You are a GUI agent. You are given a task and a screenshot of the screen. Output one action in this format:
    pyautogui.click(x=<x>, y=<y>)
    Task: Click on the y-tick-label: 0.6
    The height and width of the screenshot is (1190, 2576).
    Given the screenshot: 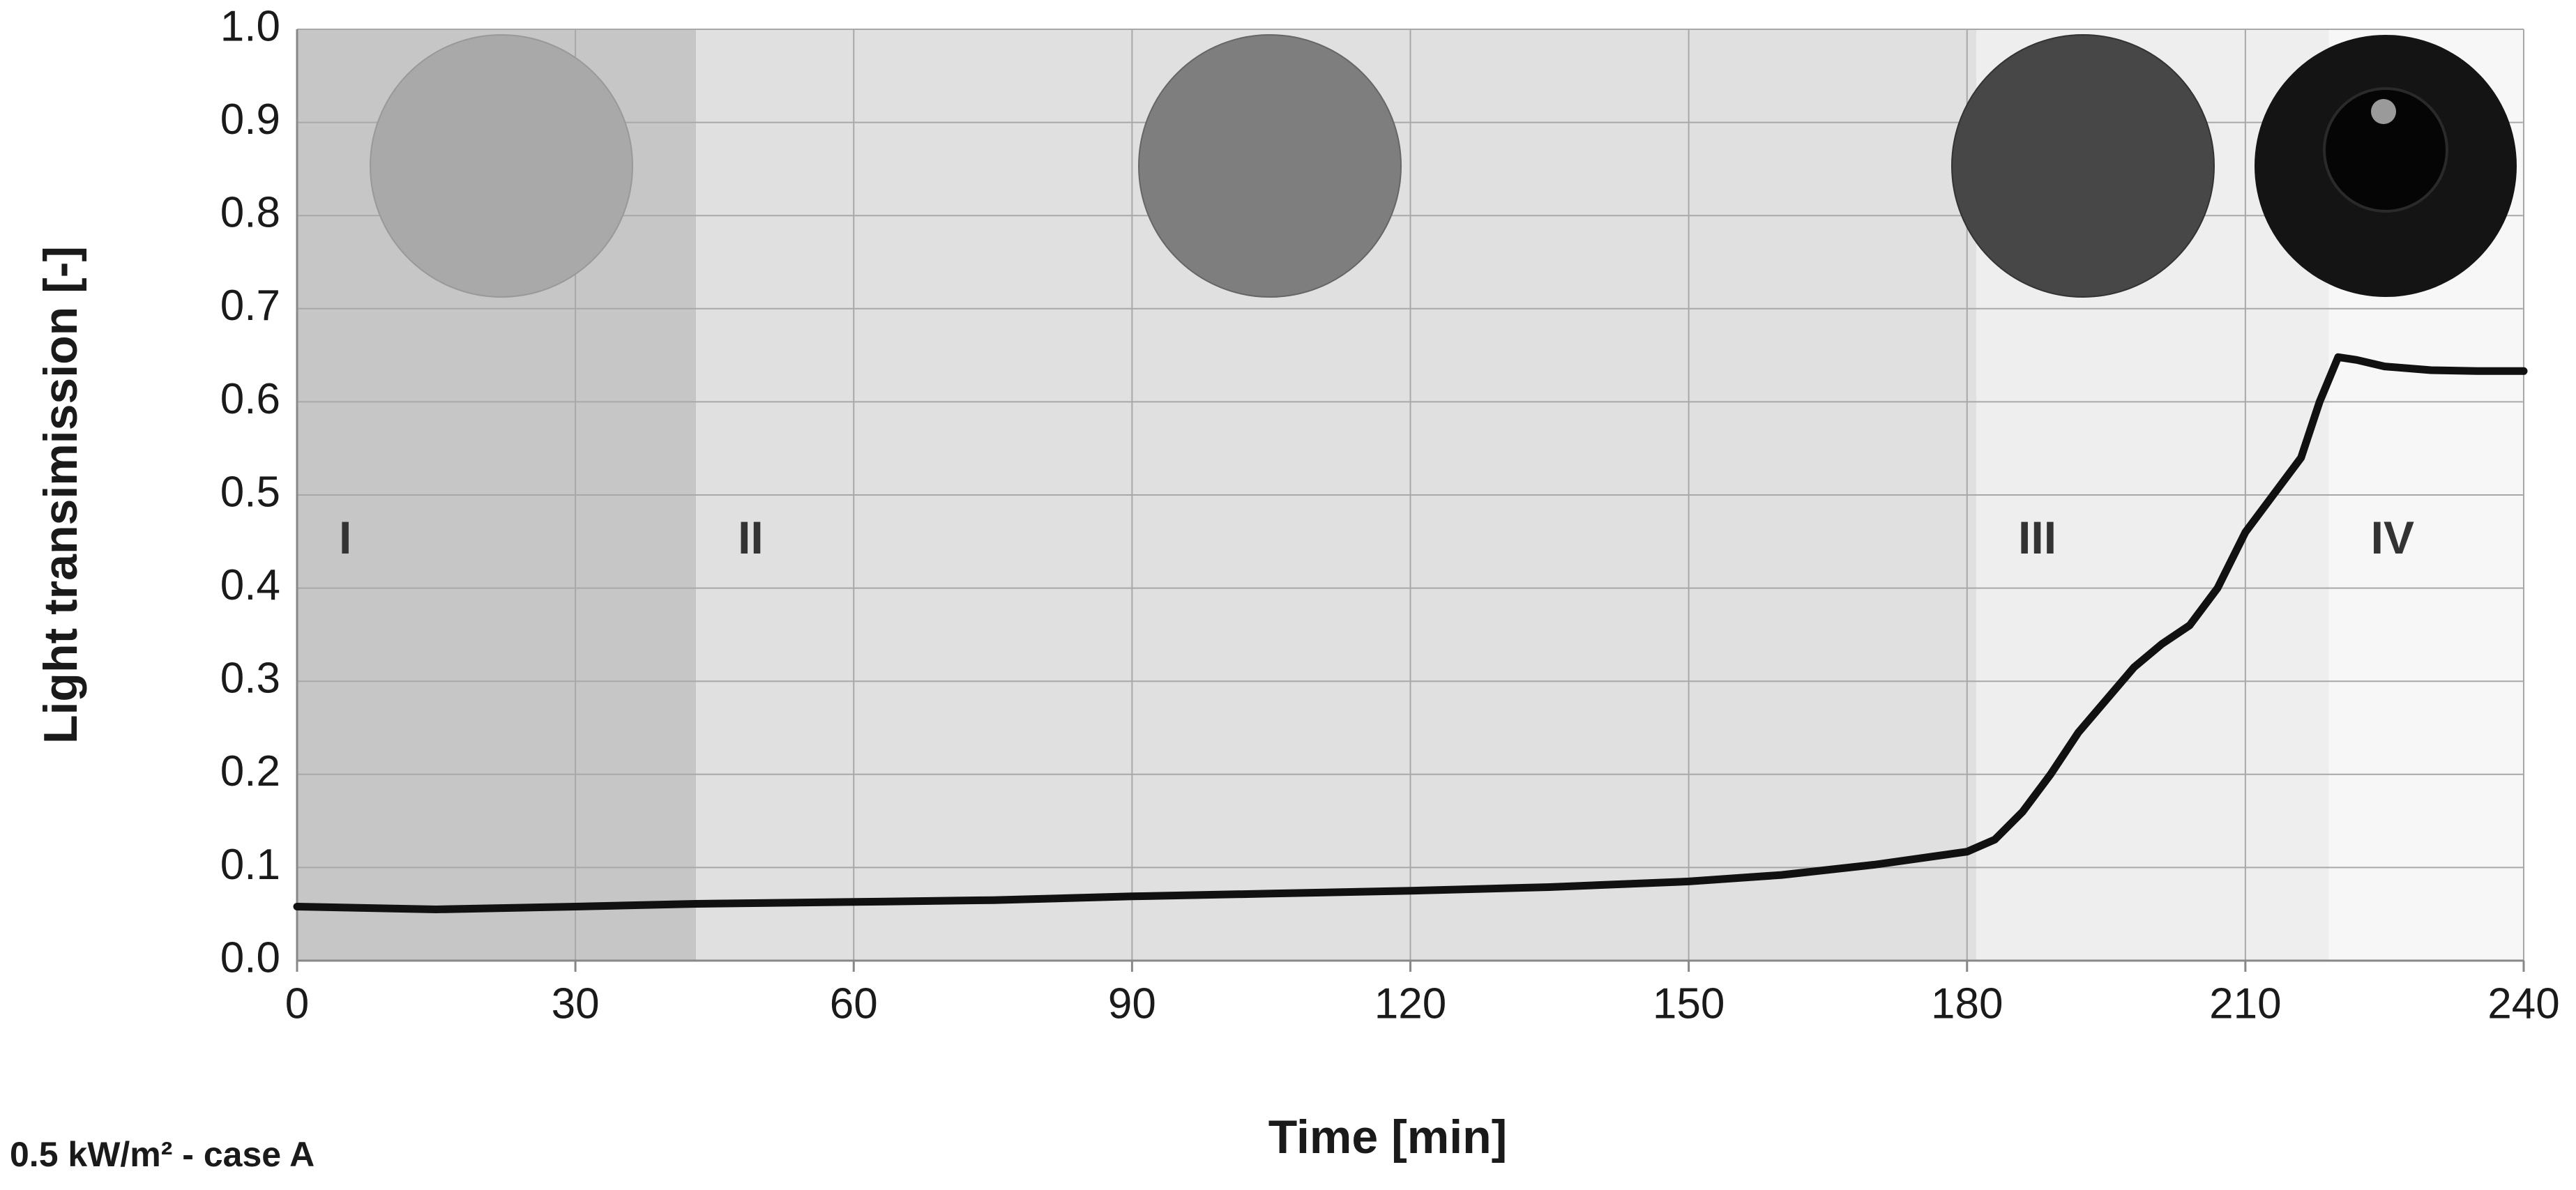 What is the action you would take?
    pyautogui.click(x=250, y=399)
    